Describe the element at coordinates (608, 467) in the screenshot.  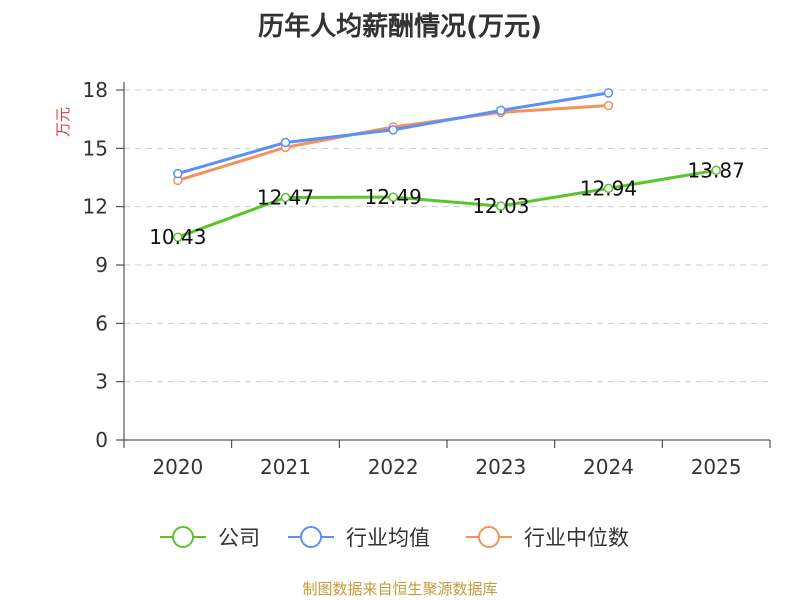
I see `x-tick-label: 2024` at that location.